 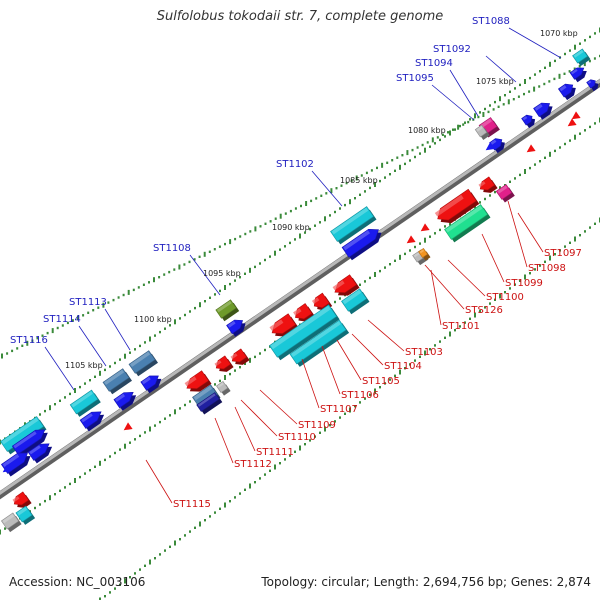 I want to click on gene-label: ST1094, so click(x=434, y=63).